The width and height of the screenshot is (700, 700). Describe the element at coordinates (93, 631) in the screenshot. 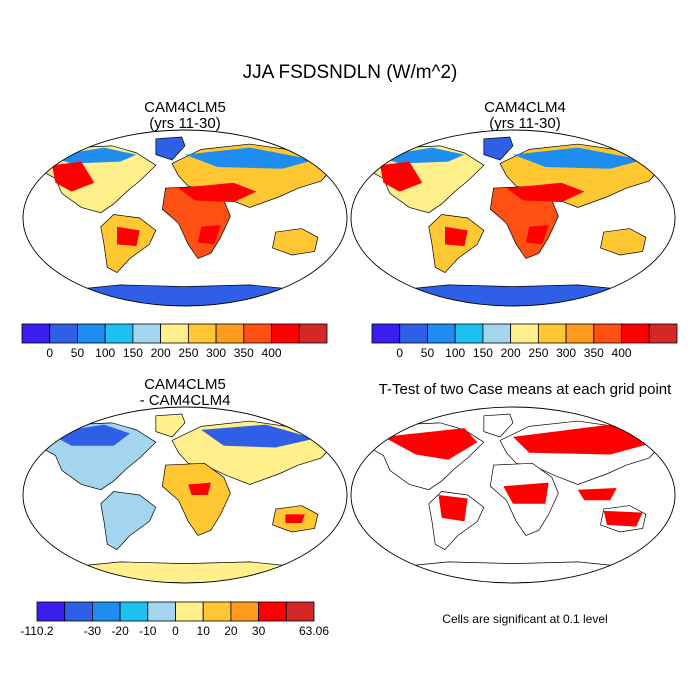

I see `colorbar-label: -30` at that location.